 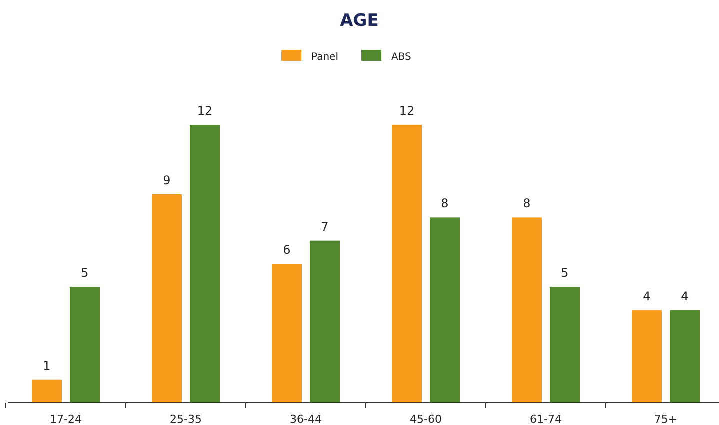 What do you see at coordinates (666, 419) in the screenshot?
I see `x-tick-label: 75+` at bounding box center [666, 419].